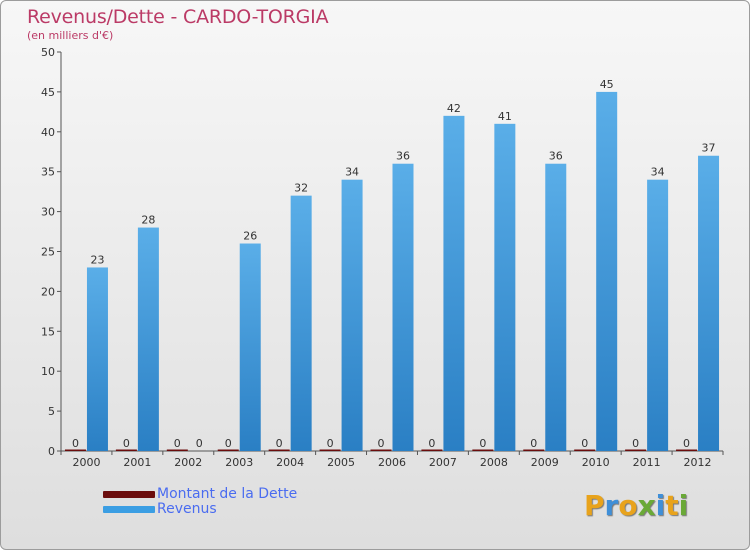 The width and height of the screenshot is (750, 550). What do you see at coordinates (48, 331) in the screenshot?
I see `y-tick-label: 15` at bounding box center [48, 331].